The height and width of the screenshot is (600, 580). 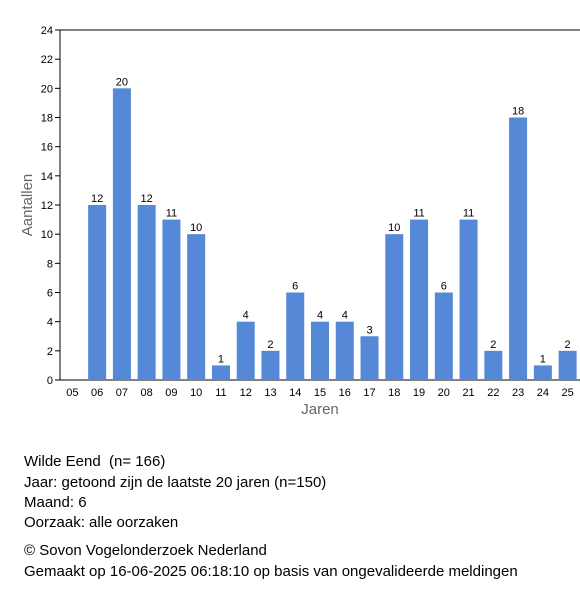 I want to click on x-tick-label: 21, so click(x=468, y=393).